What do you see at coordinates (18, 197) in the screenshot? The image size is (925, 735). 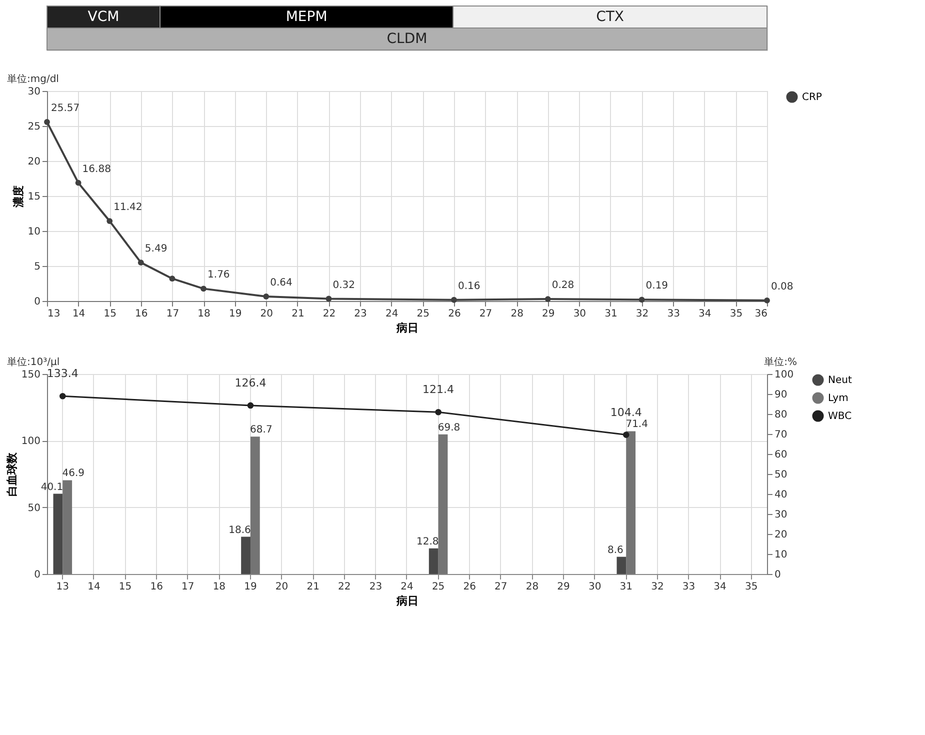 I see `y-axis-title: 濃度` at bounding box center [18, 197].